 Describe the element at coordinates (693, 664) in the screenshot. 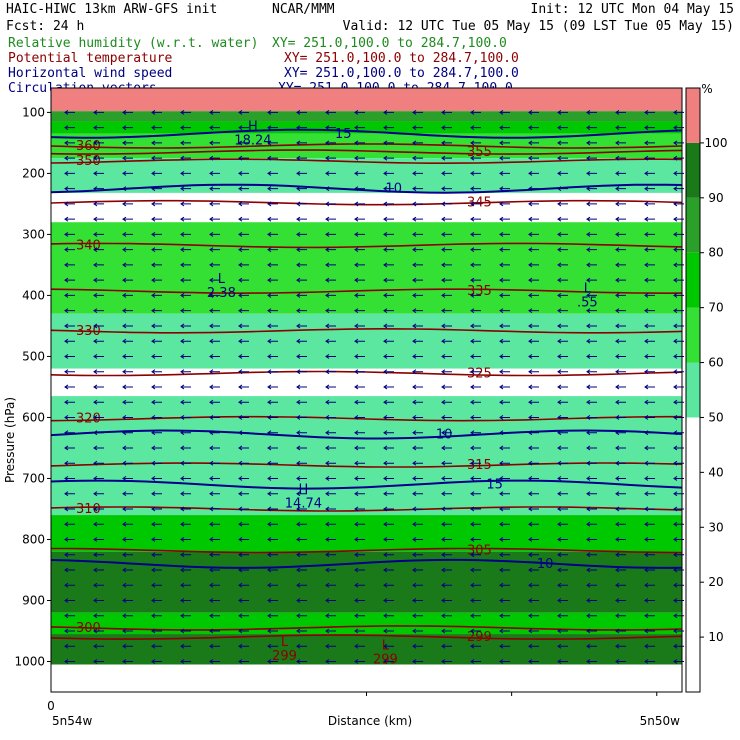

I see `colorbar-segment` at that location.